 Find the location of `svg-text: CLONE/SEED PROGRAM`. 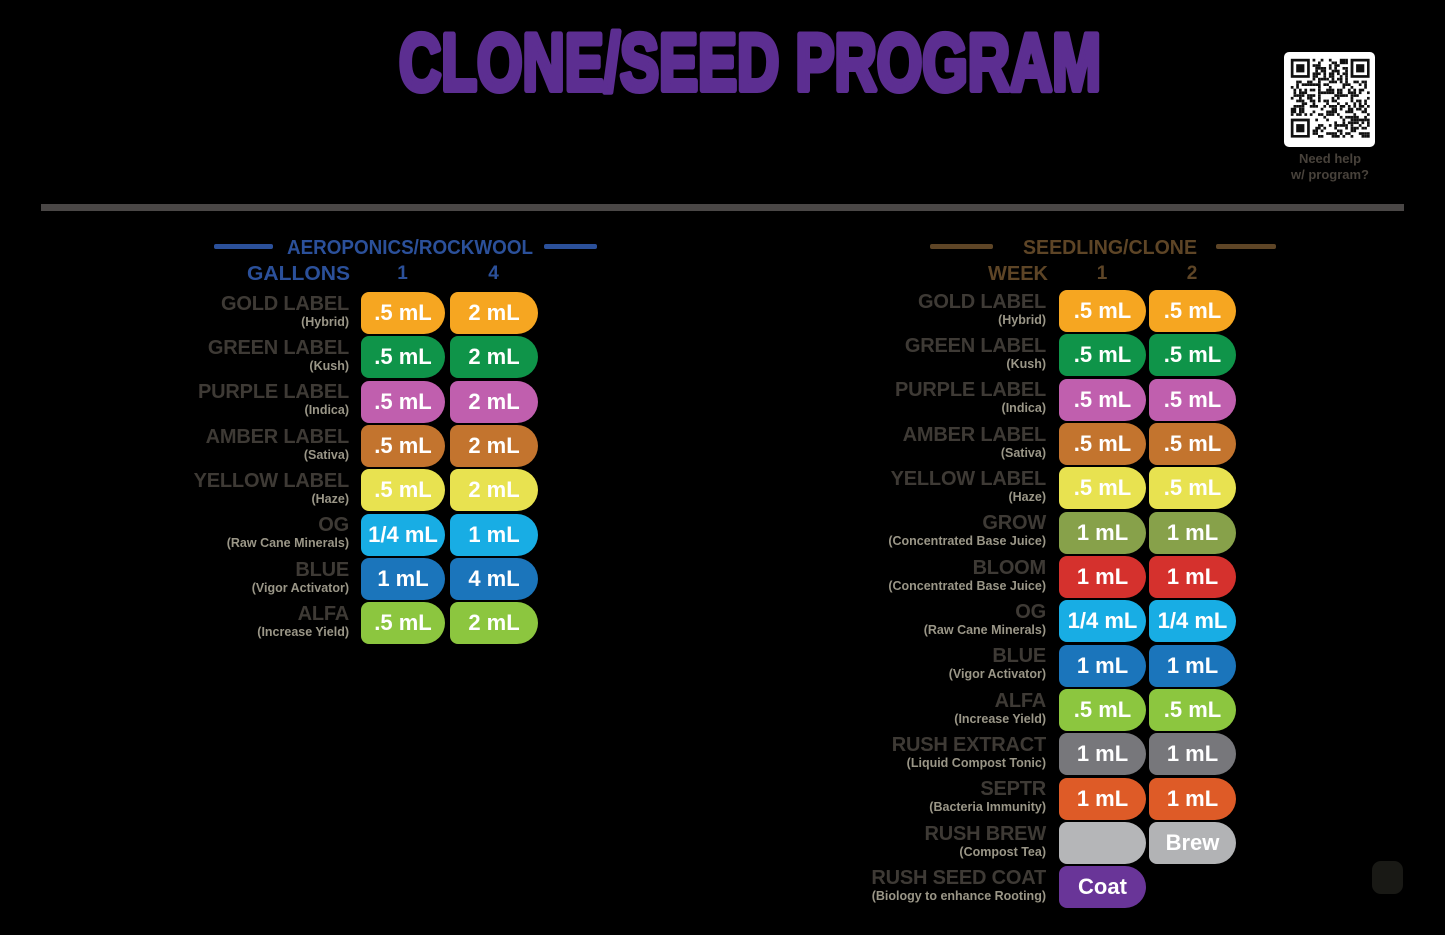

svg-text: CLONE/SEED PROGRAM is located at coordinates (750, 60).